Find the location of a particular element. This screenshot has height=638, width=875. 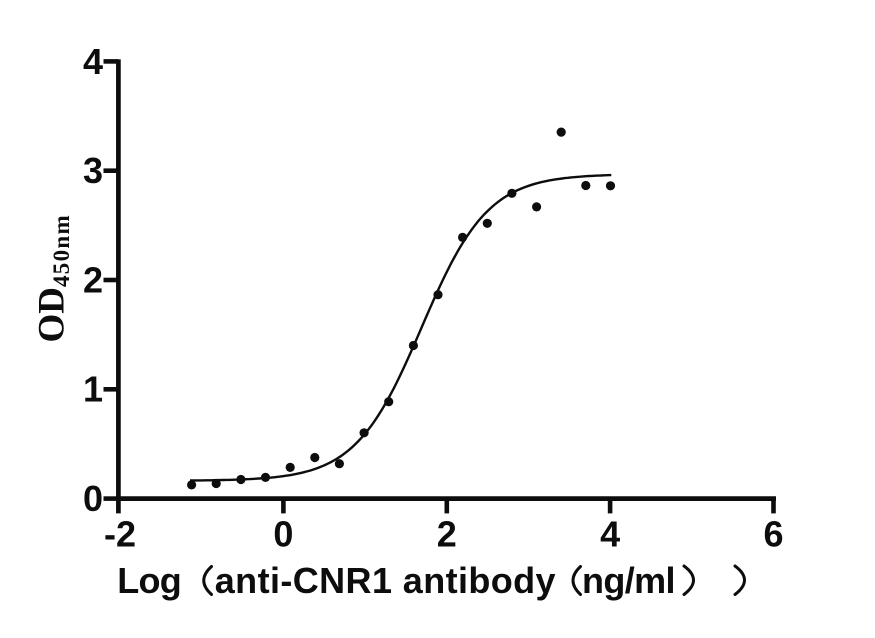

svg-text: 6 is located at coordinates (773, 534).